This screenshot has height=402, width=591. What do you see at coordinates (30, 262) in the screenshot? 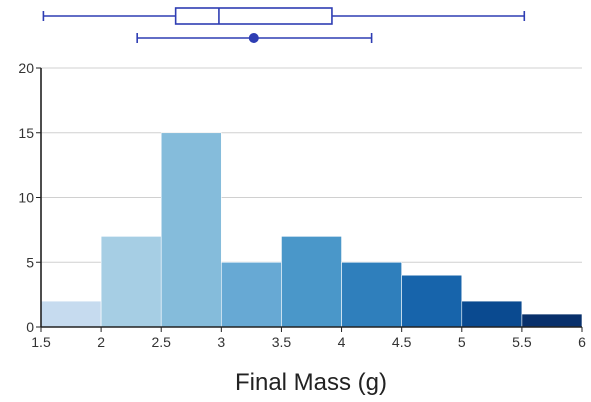
I see `y-tick-label: 5` at bounding box center [30, 262].